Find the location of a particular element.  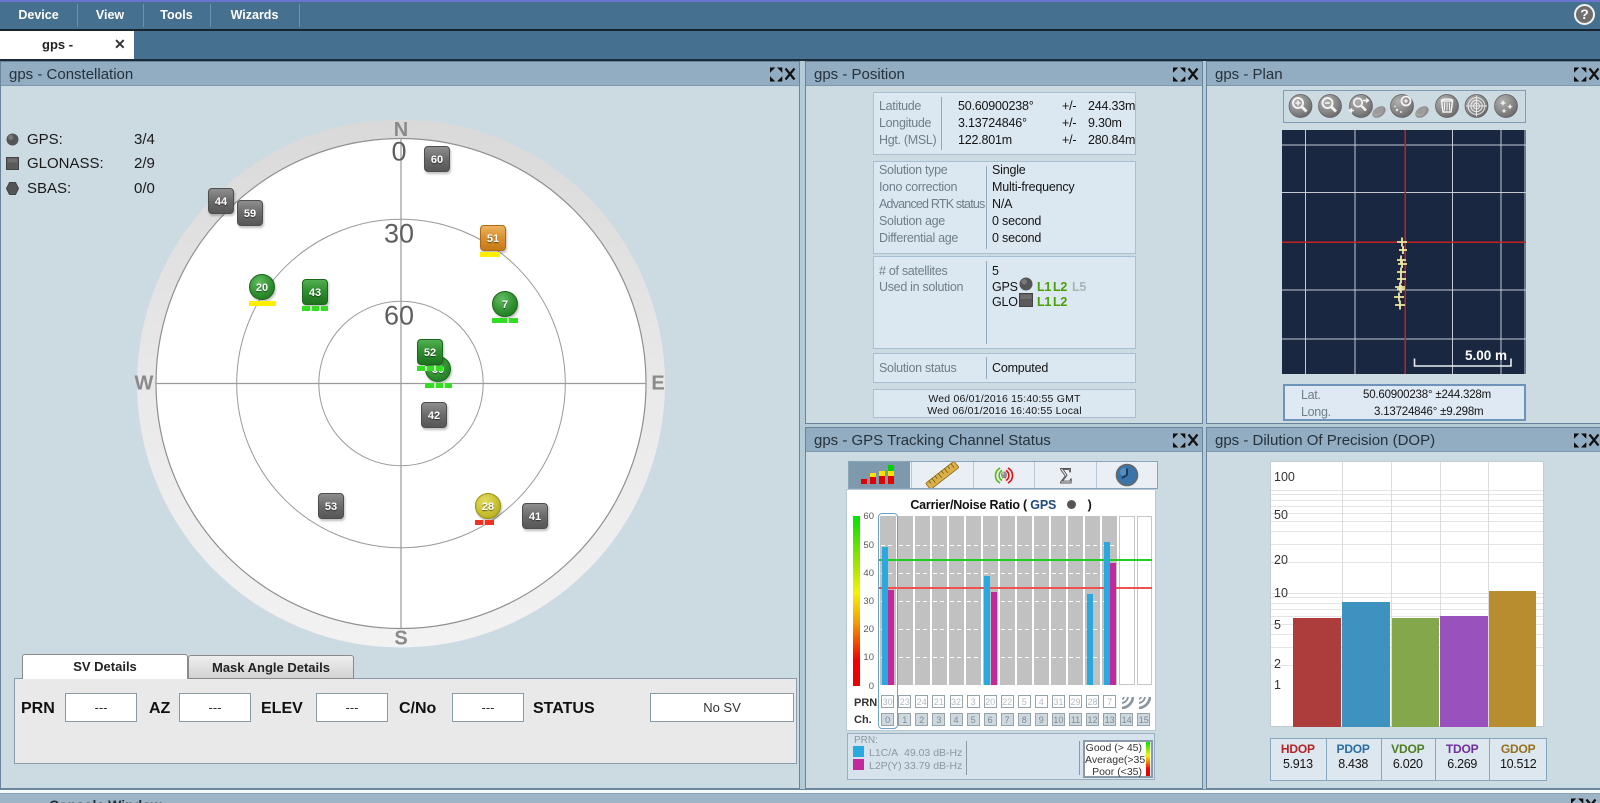

svg-text: S is located at coordinates (400, 639).